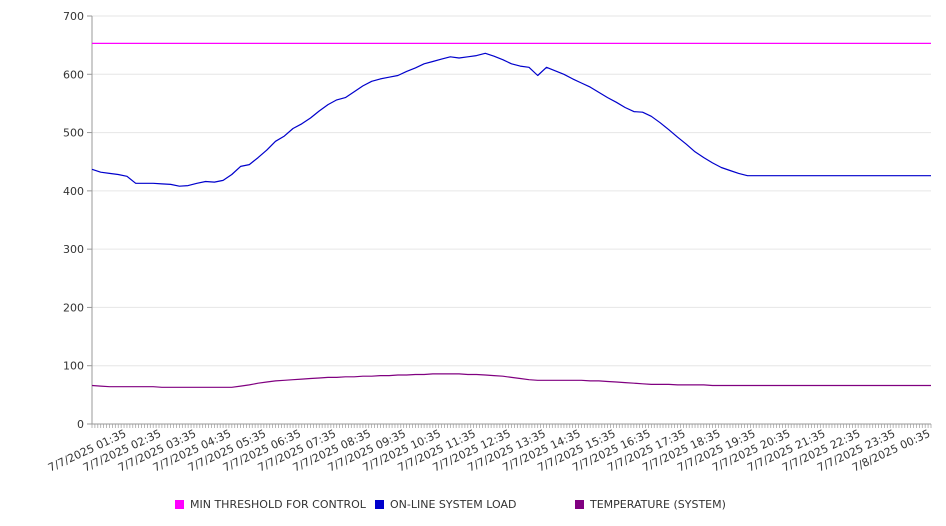 The height and width of the screenshot is (526, 946). What do you see at coordinates (579, 504) in the screenshot?
I see `legend-swatch-temperature` at bounding box center [579, 504].